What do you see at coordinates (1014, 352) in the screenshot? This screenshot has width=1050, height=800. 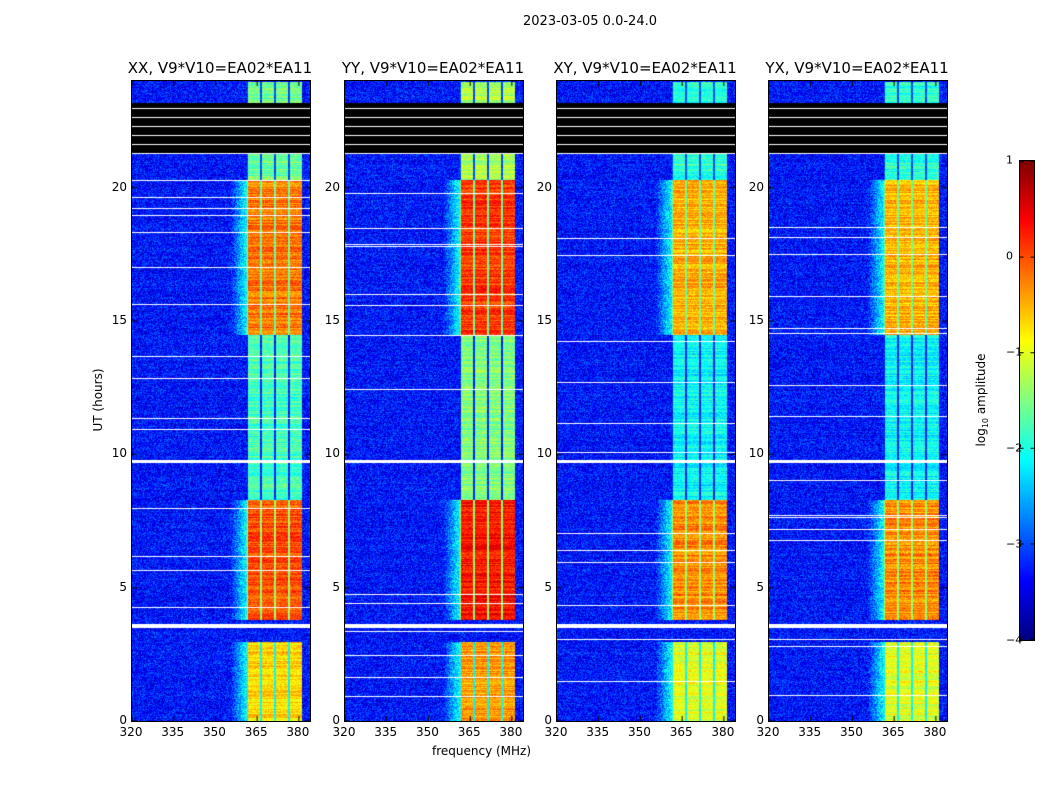 I see `colorbar-tick-label: −1` at bounding box center [1014, 352].